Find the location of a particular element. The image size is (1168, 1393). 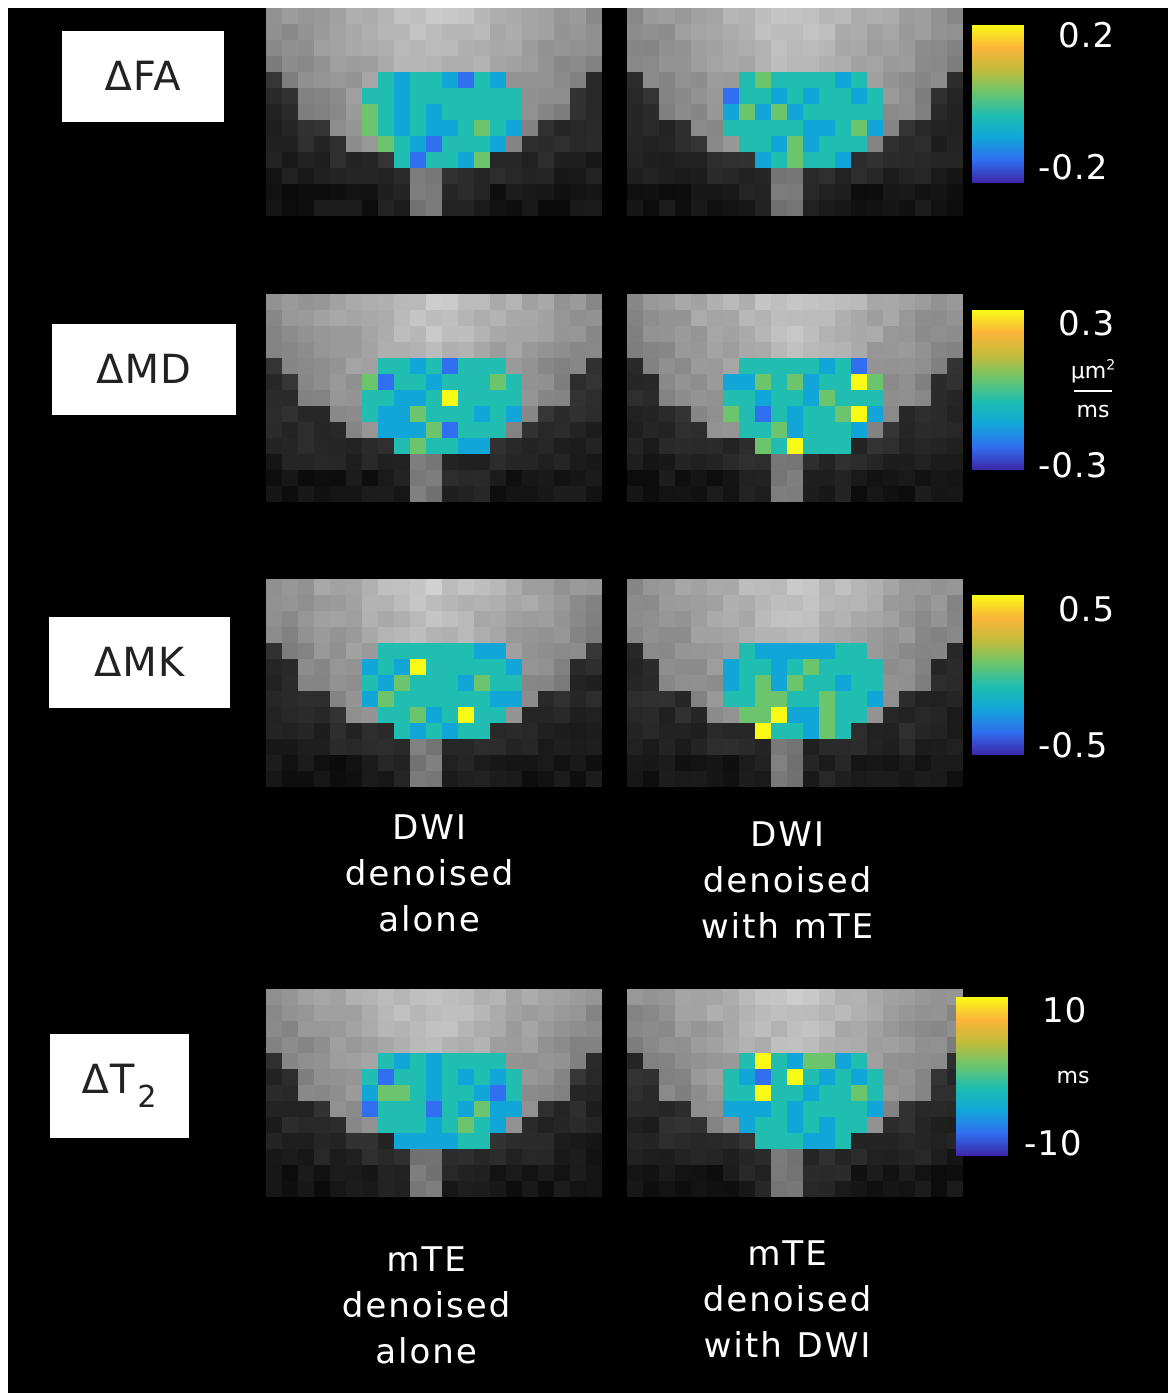

panel-md-joint is located at coordinates (795, 398).